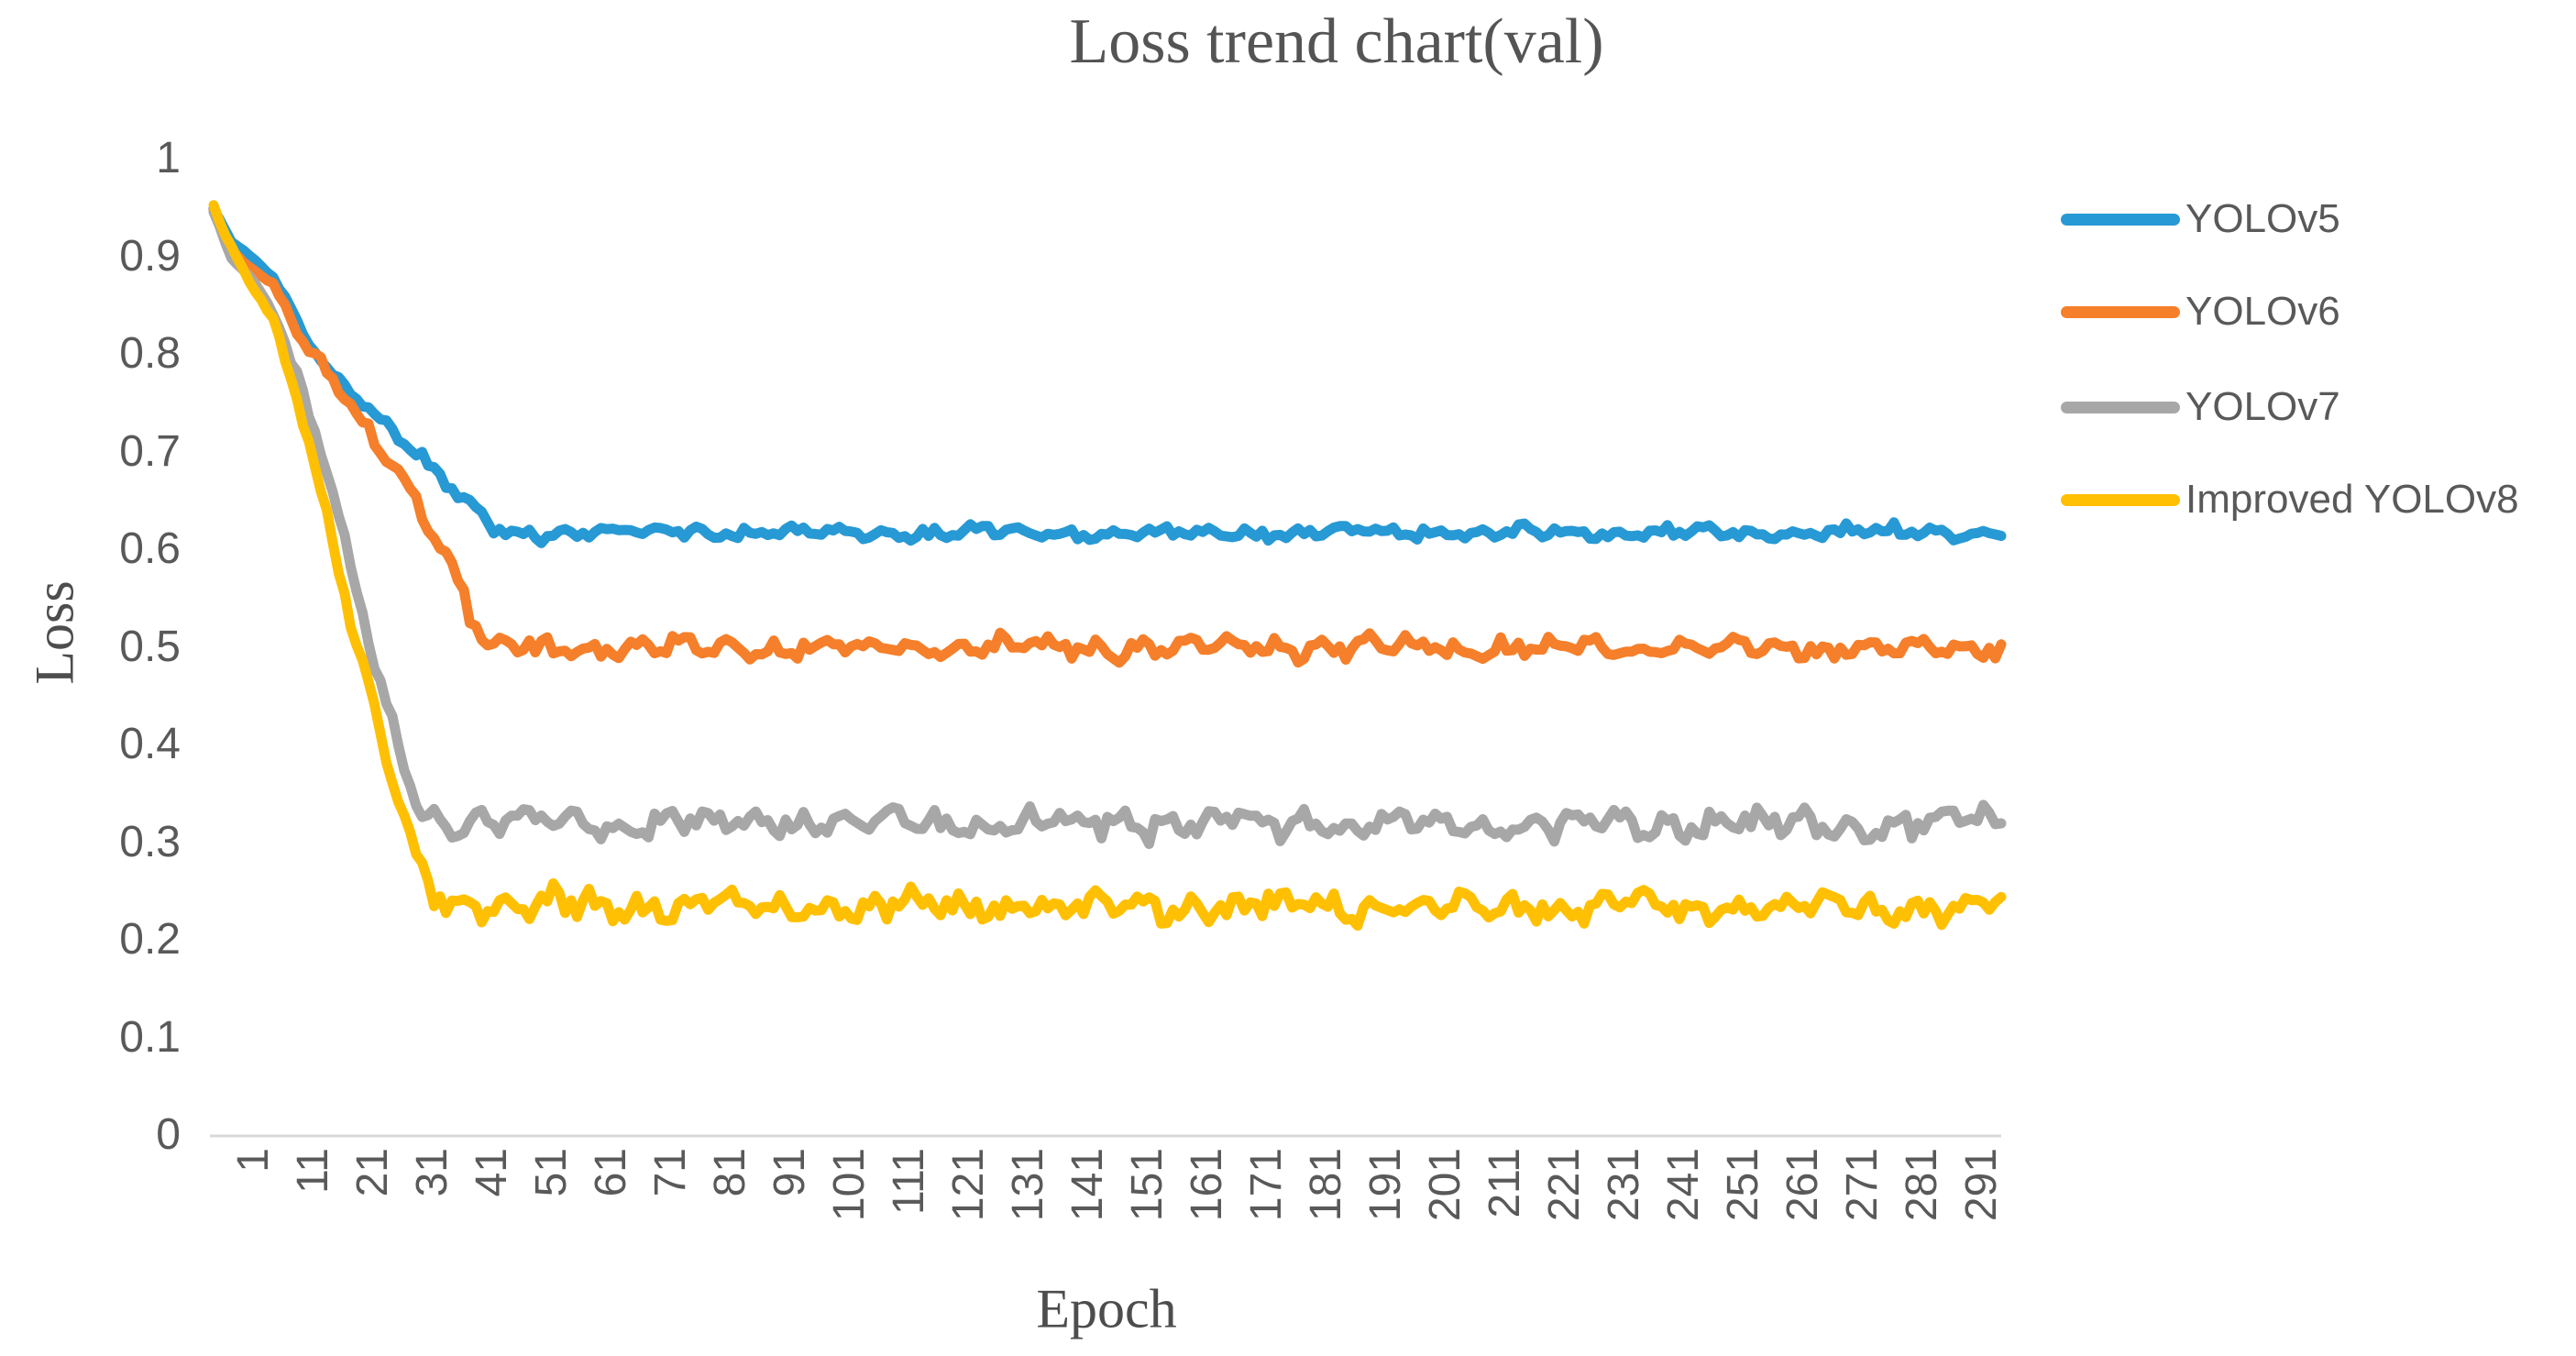  I want to click on x-tick-label-271: 271, so click(1862, 1185).